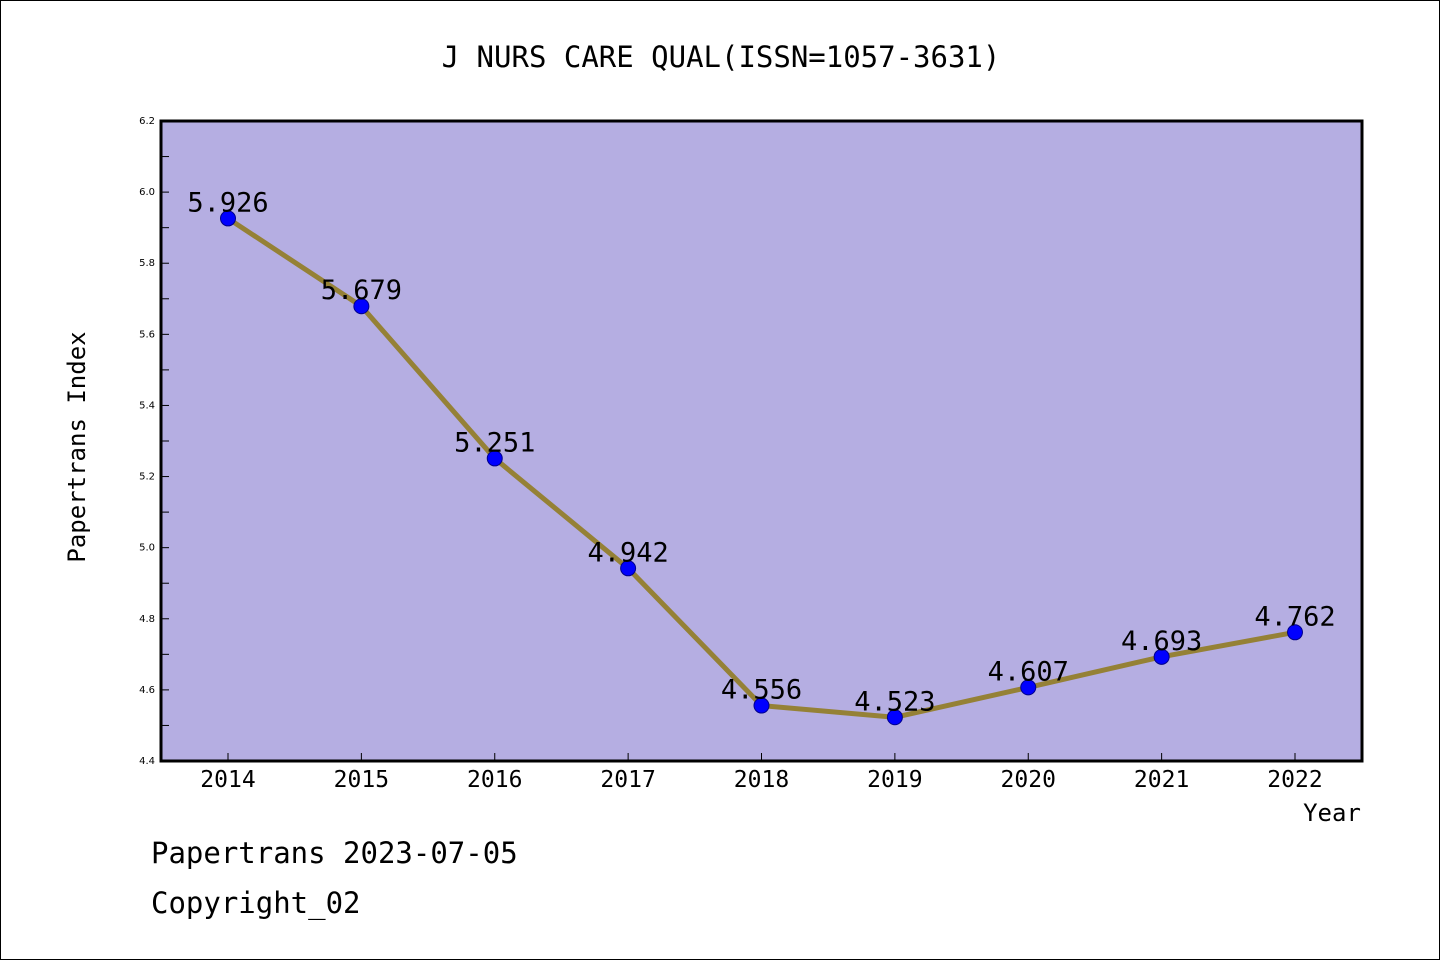 This screenshot has width=1440, height=960. What do you see at coordinates (147, 121) in the screenshot?
I see `y-tick-label: 6.2` at bounding box center [147, 121].